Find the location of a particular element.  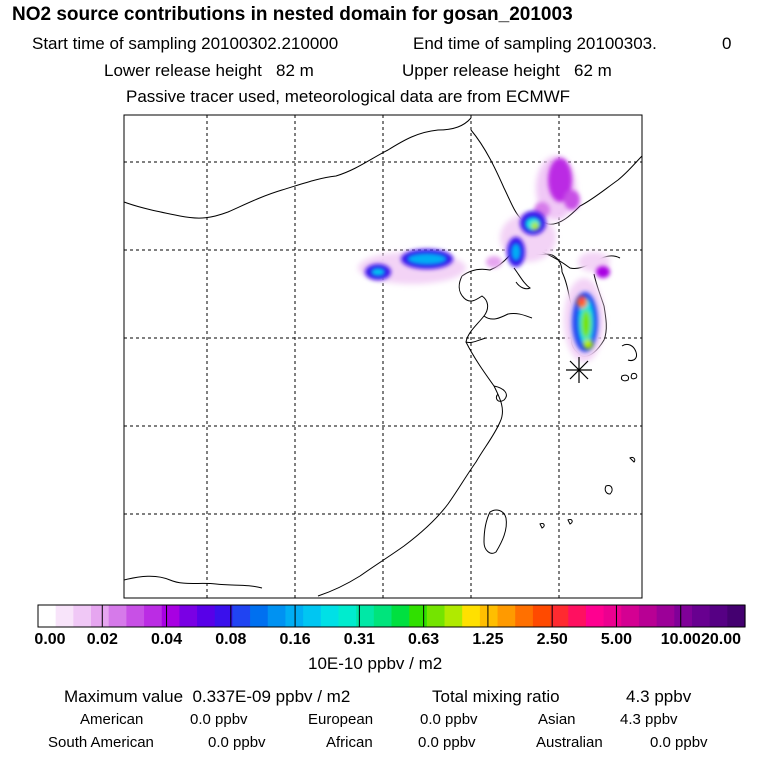

colorbar-tick-label: 0.08 is located at coordinates (231, 639).